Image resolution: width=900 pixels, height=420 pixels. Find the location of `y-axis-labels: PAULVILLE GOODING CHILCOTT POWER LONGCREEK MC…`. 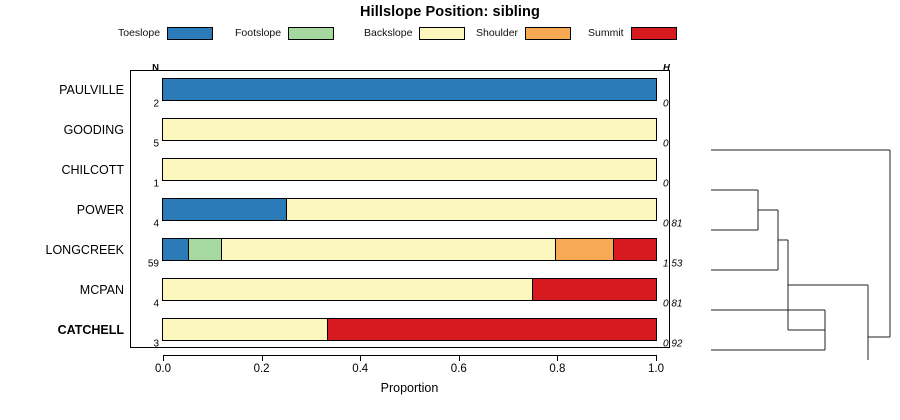

y-axis-labels: PAULVILLE GOODING CHILCOTT POWER LONGCREEK MC… is located at coordinates (62, 209).